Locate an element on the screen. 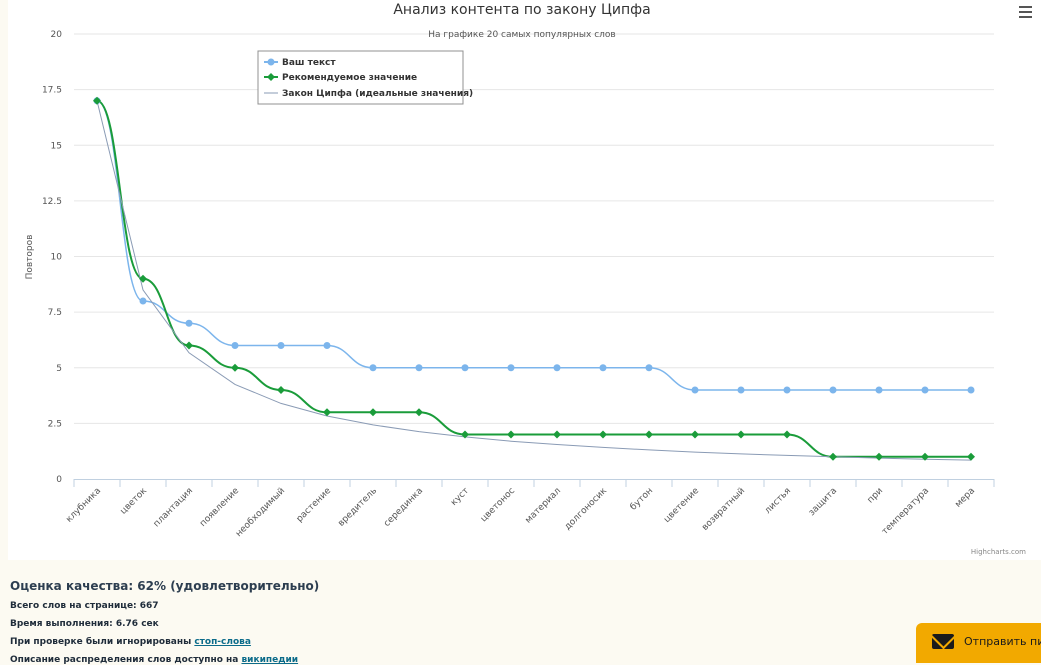  x-tick-label: появление is located at coordinates (219, 507).